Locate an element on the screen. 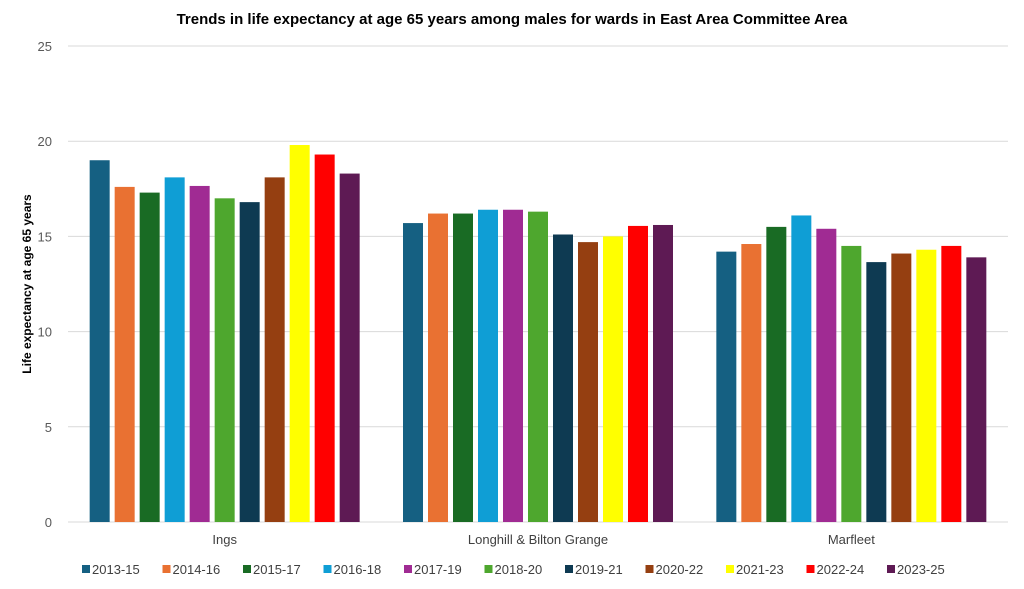 The image size is (1024, 589). legend-item: 2022-24 is located at coordinates (835, 569).